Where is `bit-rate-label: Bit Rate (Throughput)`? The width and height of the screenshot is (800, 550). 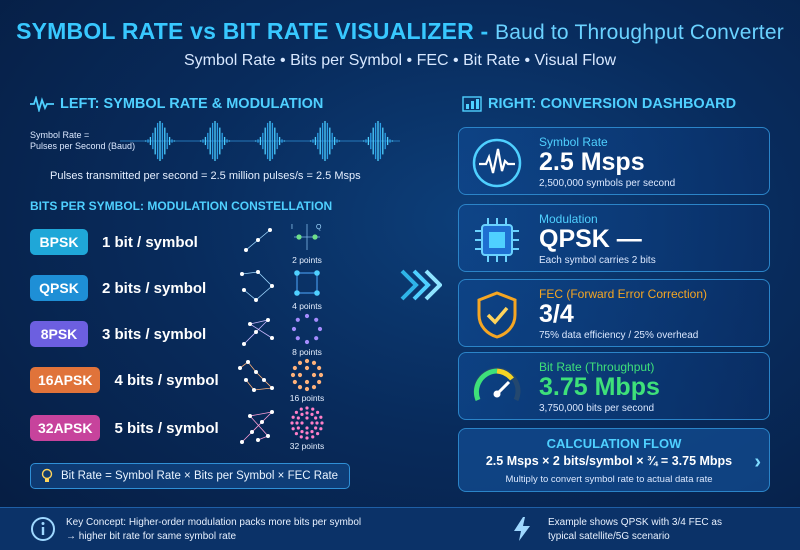
bit-rate-label: Bit Rate (Throughput) is located at coordinates (597, 367).